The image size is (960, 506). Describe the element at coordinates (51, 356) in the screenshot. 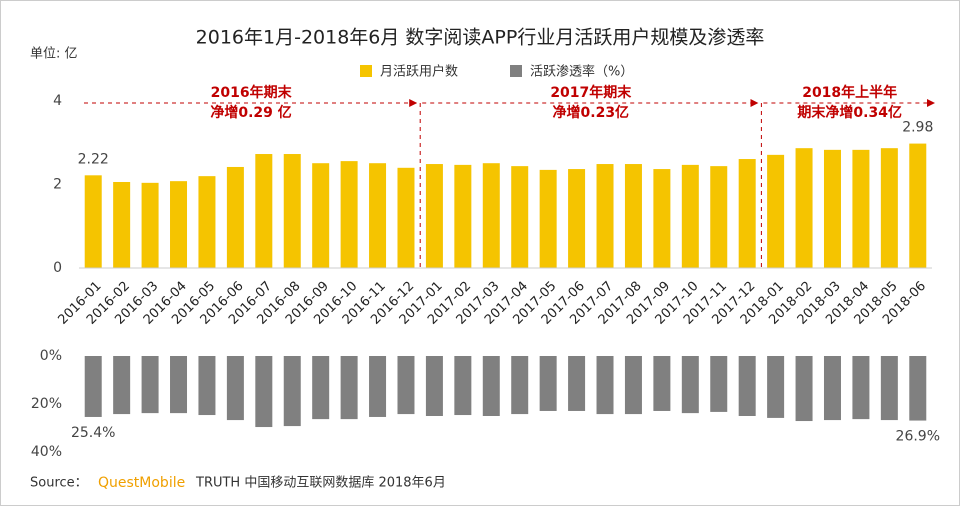

I see `y-tick-label: 0%` at that location.